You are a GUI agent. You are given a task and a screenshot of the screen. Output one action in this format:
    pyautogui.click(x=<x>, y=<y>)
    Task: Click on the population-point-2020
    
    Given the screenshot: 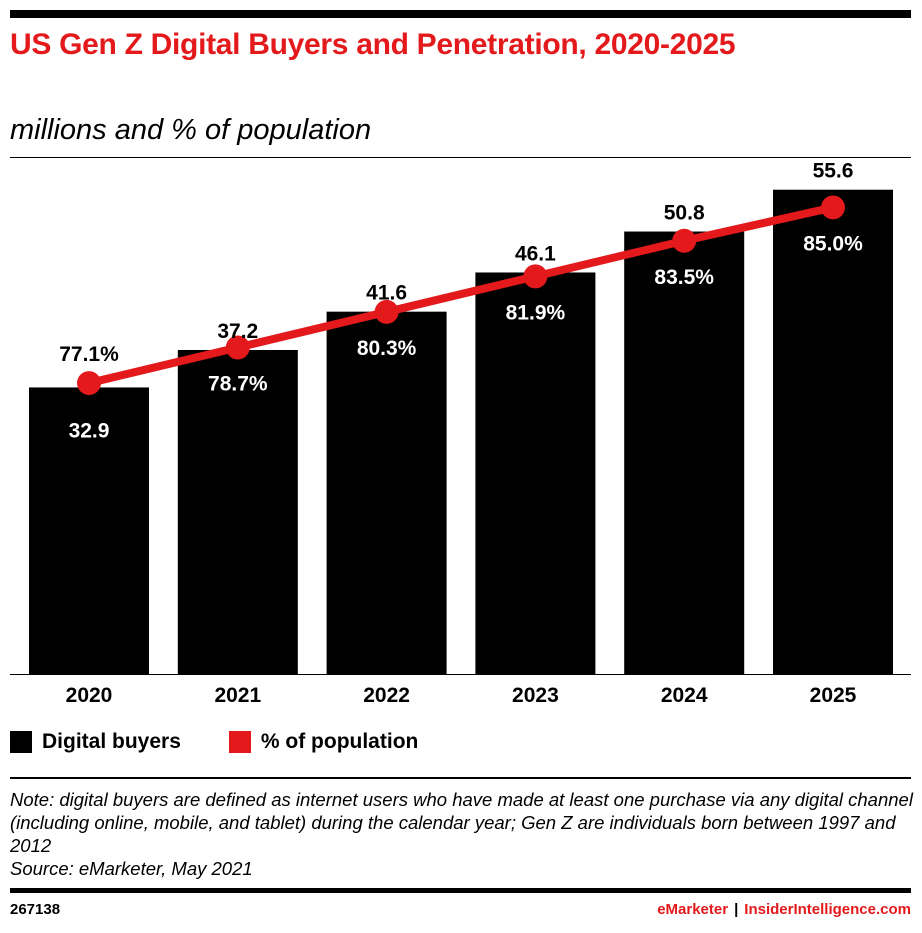 What is the action you would take?
    pyautogui.click(x=89, y=383)
    